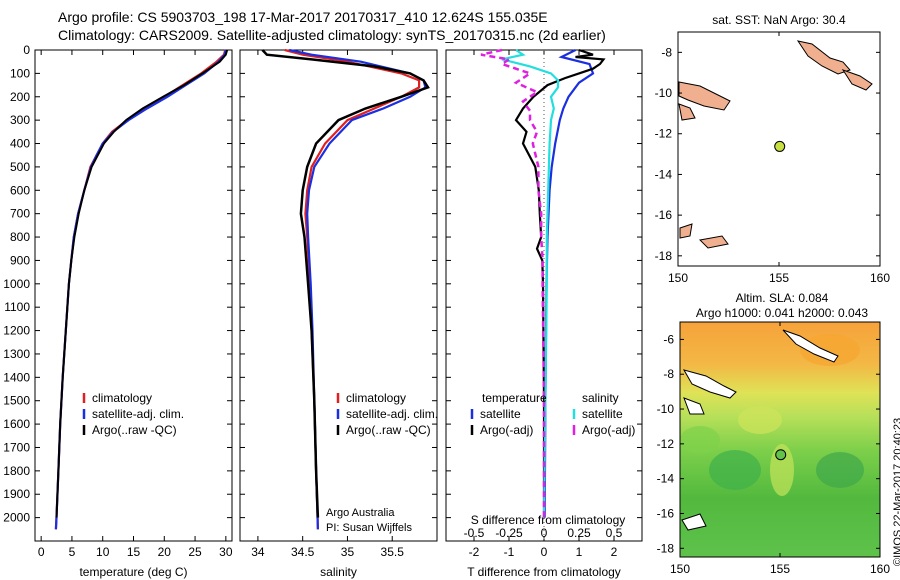  I want to click on depth-tick-label: 700, so click(20, 214).